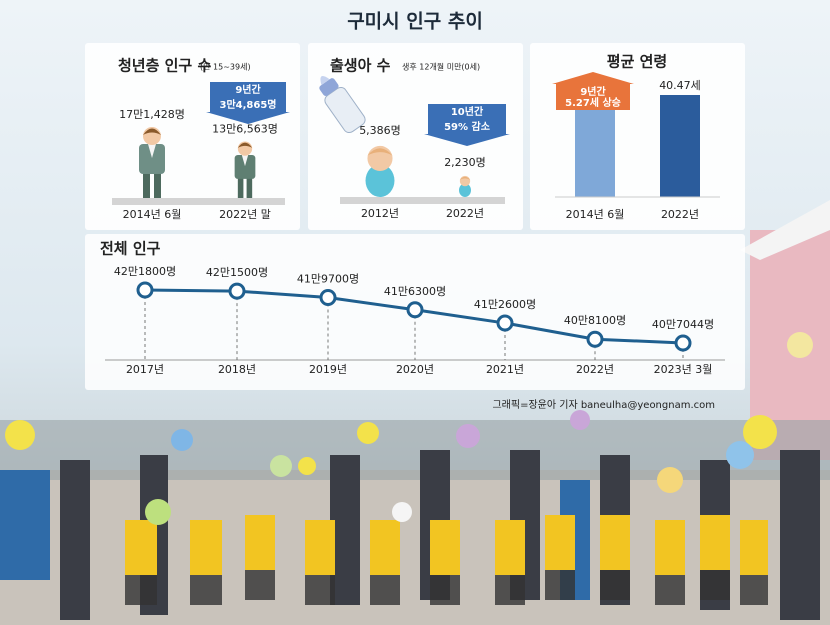  Describe the element at coordinates (415, 291) in the screenshot. I see `value-label: 41만6300명` at that location.